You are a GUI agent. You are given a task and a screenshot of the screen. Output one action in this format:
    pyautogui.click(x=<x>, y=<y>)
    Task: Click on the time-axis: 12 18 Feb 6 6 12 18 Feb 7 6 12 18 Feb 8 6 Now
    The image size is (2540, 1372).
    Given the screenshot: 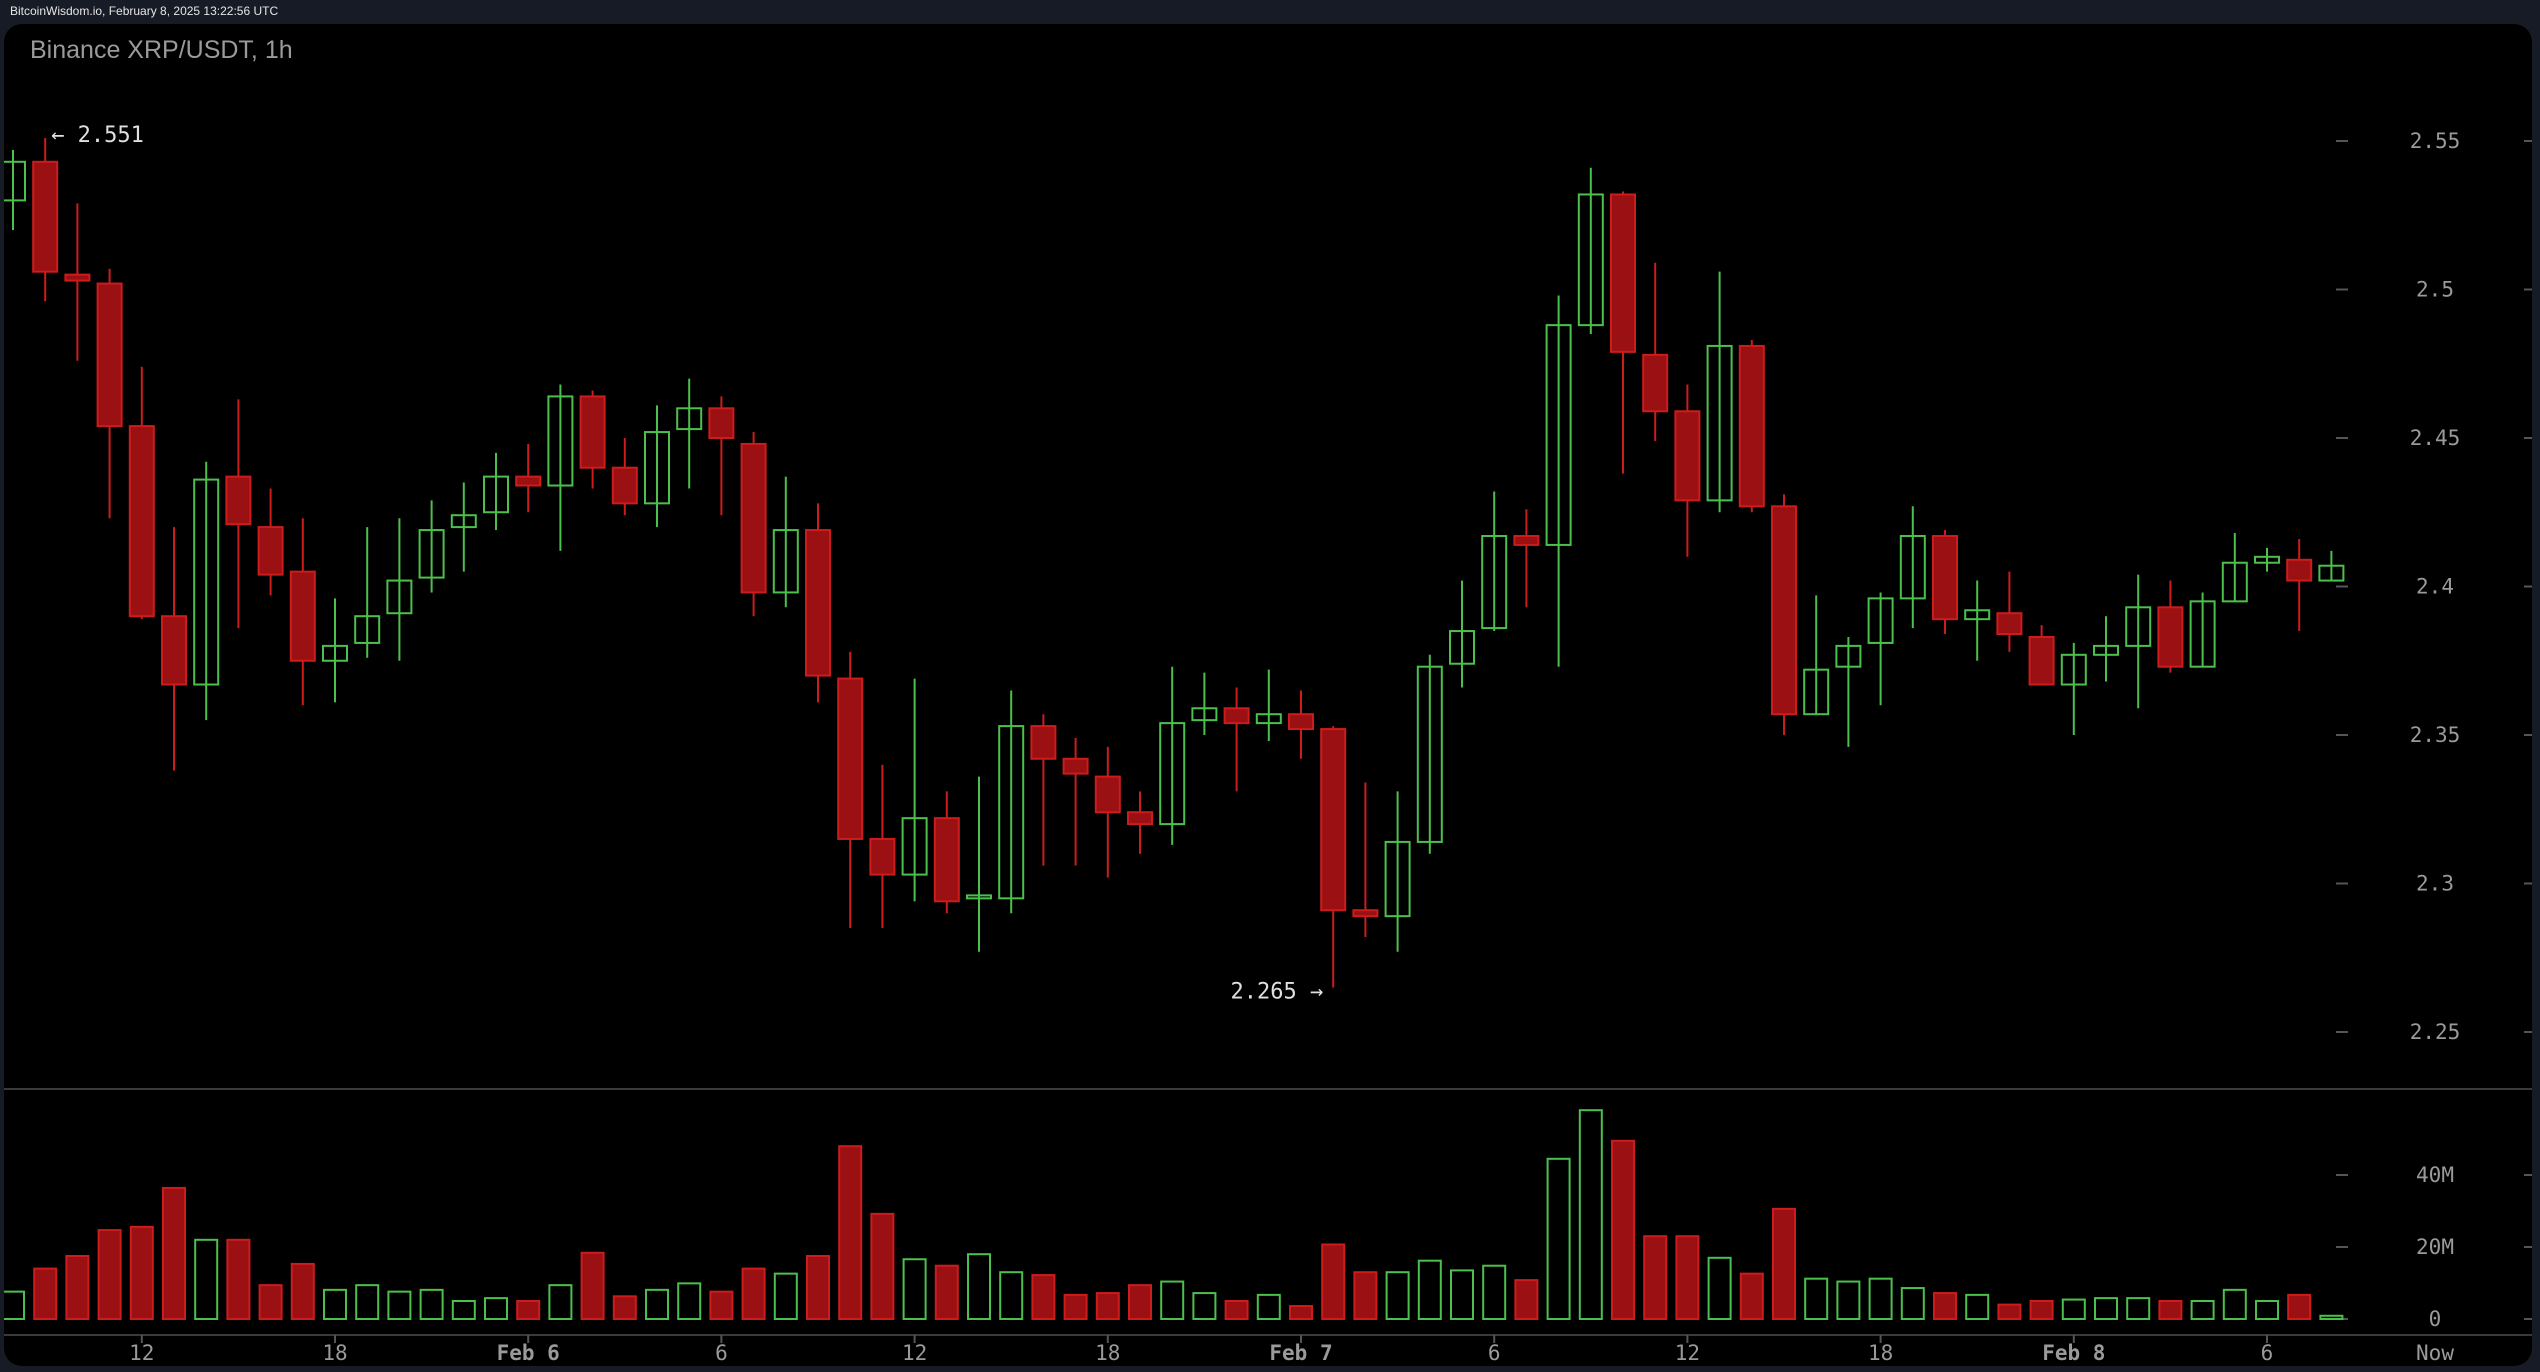 What is the action you would take?
    pyautogui.click(x=1291, y=1350)
    